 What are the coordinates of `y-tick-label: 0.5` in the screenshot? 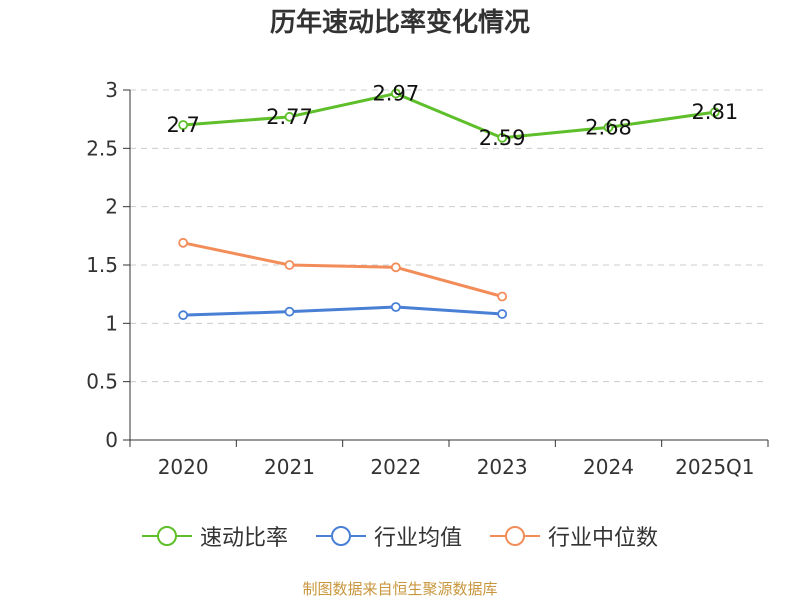 It's located at (102, 382).